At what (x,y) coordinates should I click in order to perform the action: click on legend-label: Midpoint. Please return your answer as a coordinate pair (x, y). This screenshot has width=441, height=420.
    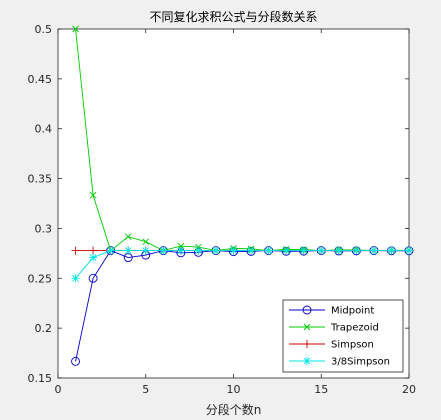
    Looking at the image, I should click on (352, 311).